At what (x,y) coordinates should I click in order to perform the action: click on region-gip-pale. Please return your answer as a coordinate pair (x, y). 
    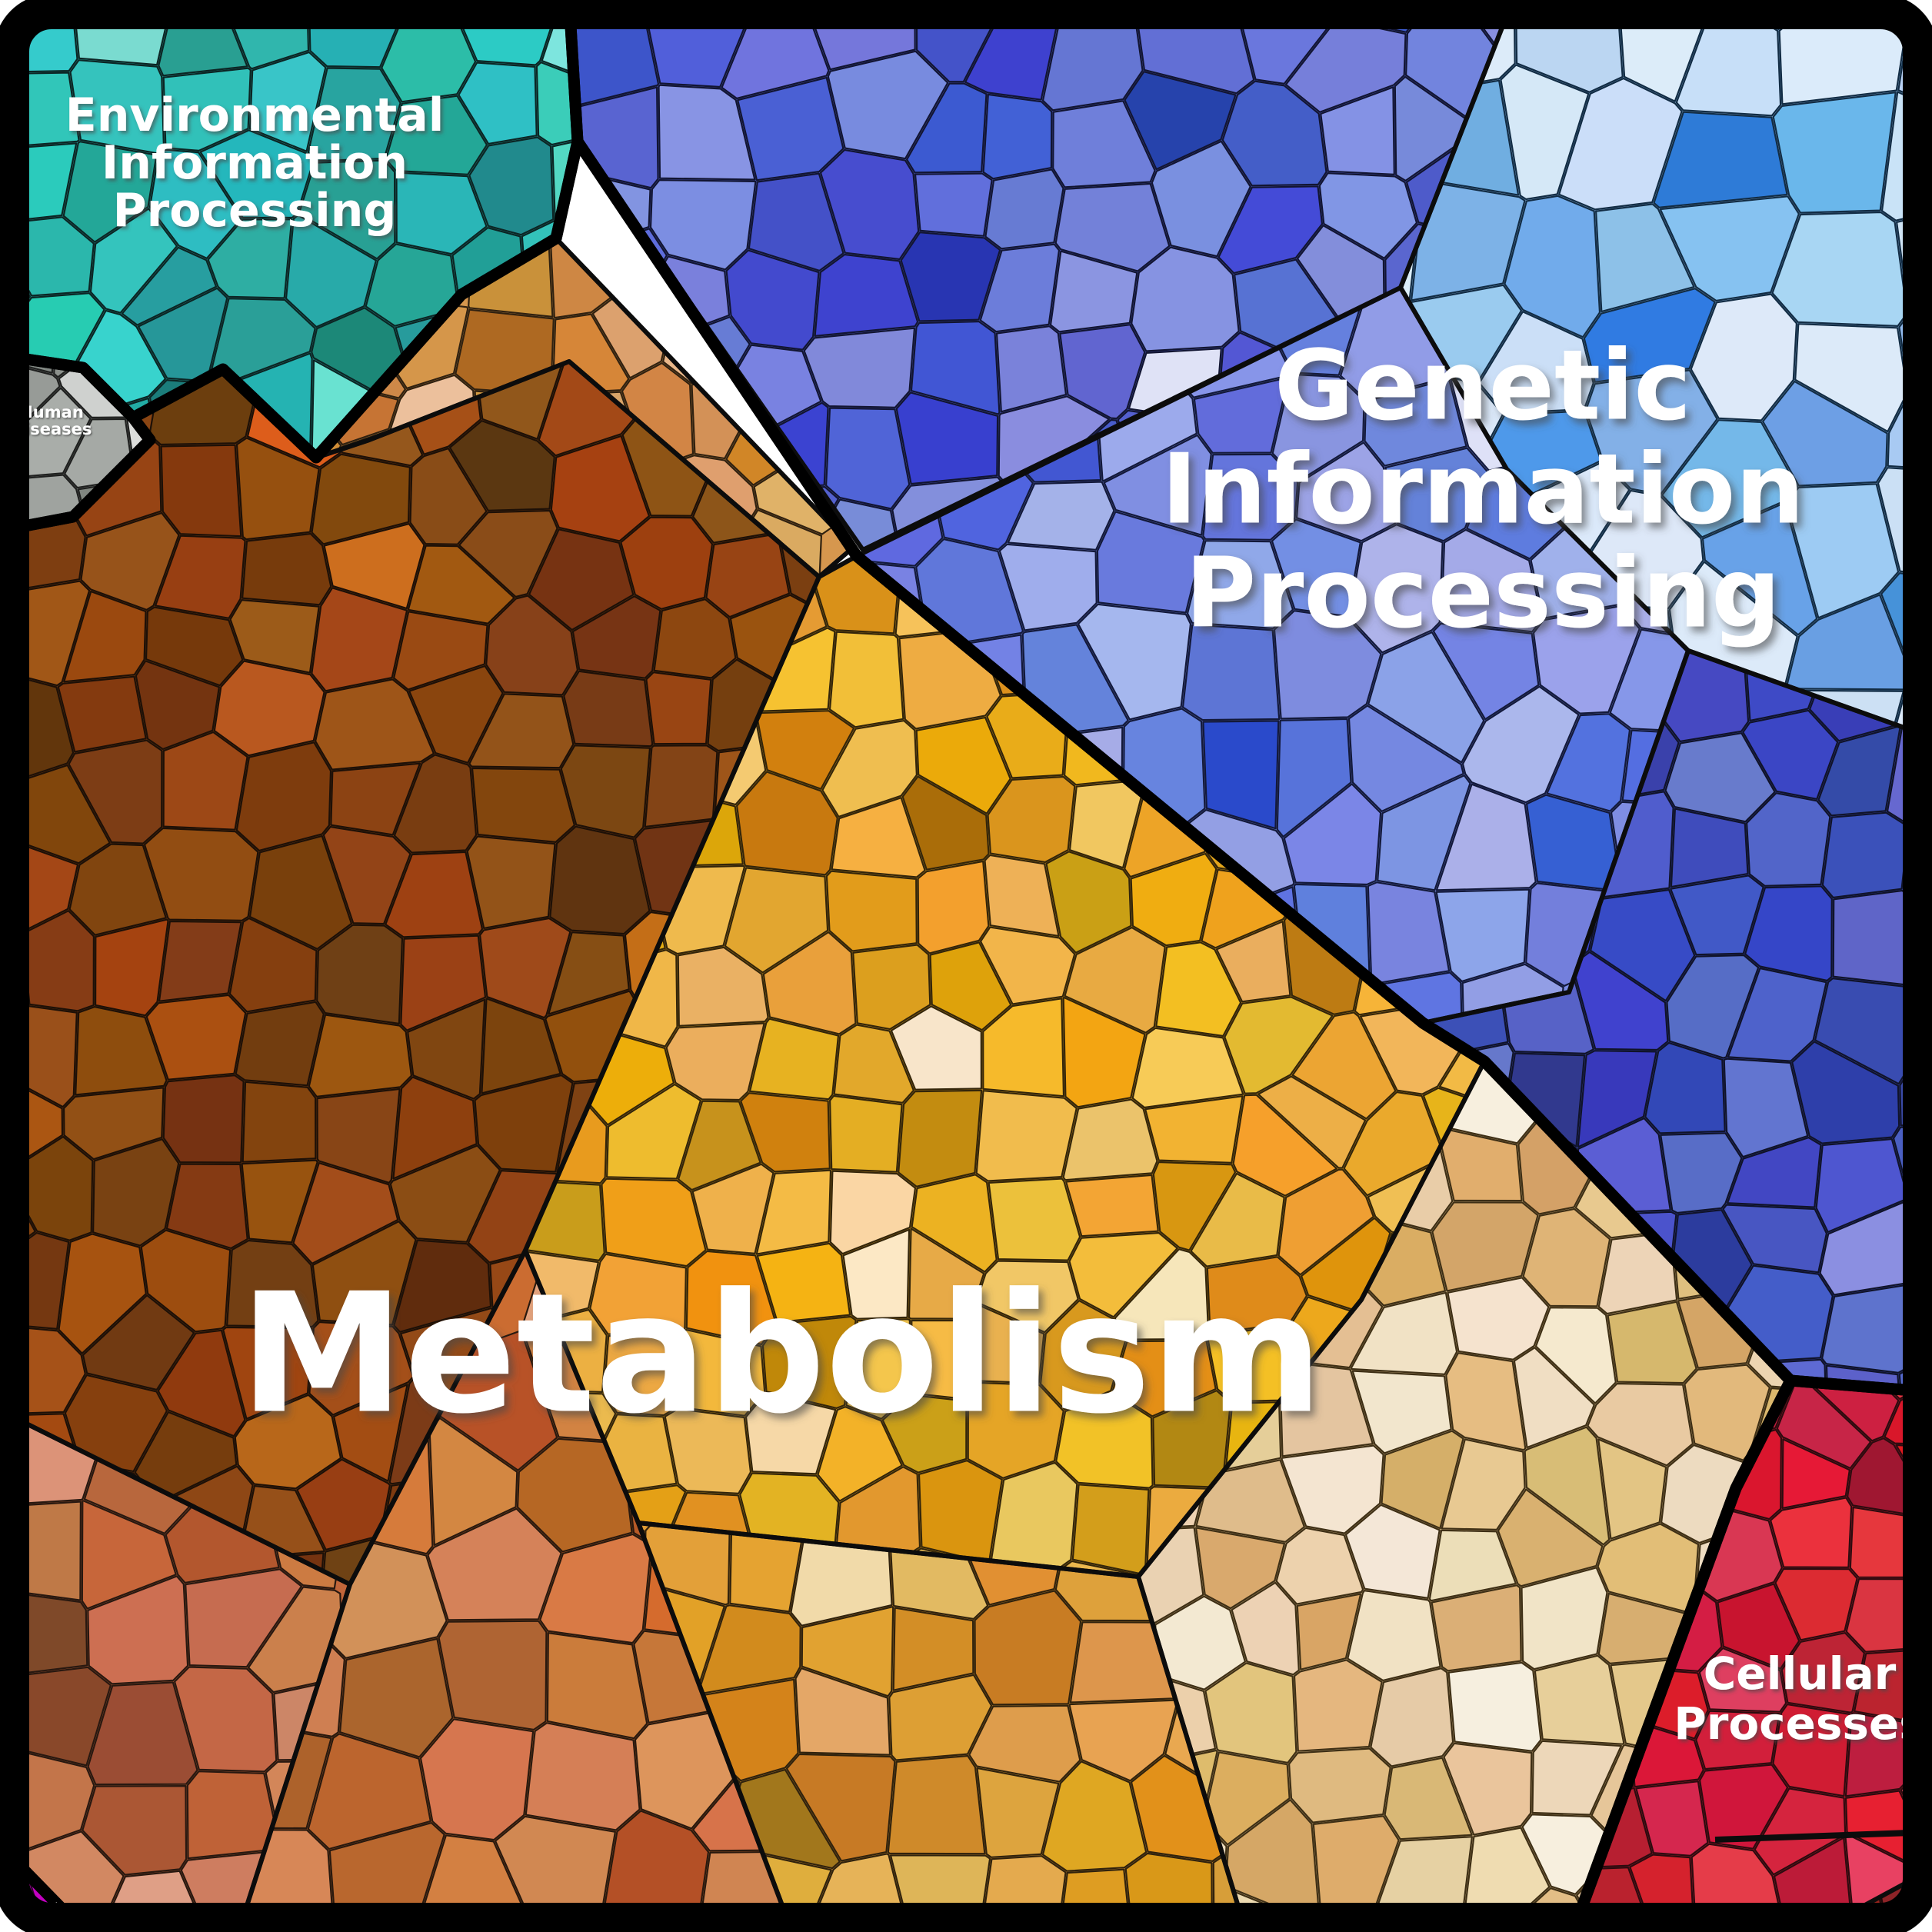
    Looking at the image, I should click on (1616, 399).